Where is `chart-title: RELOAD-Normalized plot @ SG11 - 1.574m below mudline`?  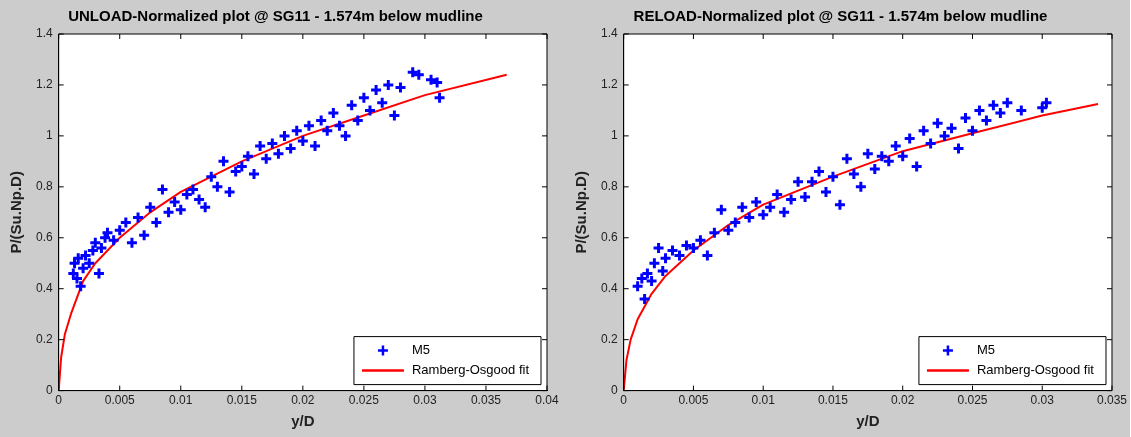
chart-title: RELOAD-Normalized plot @ SG11 - 1.574m below mudline is located at coordinates (840, 16).